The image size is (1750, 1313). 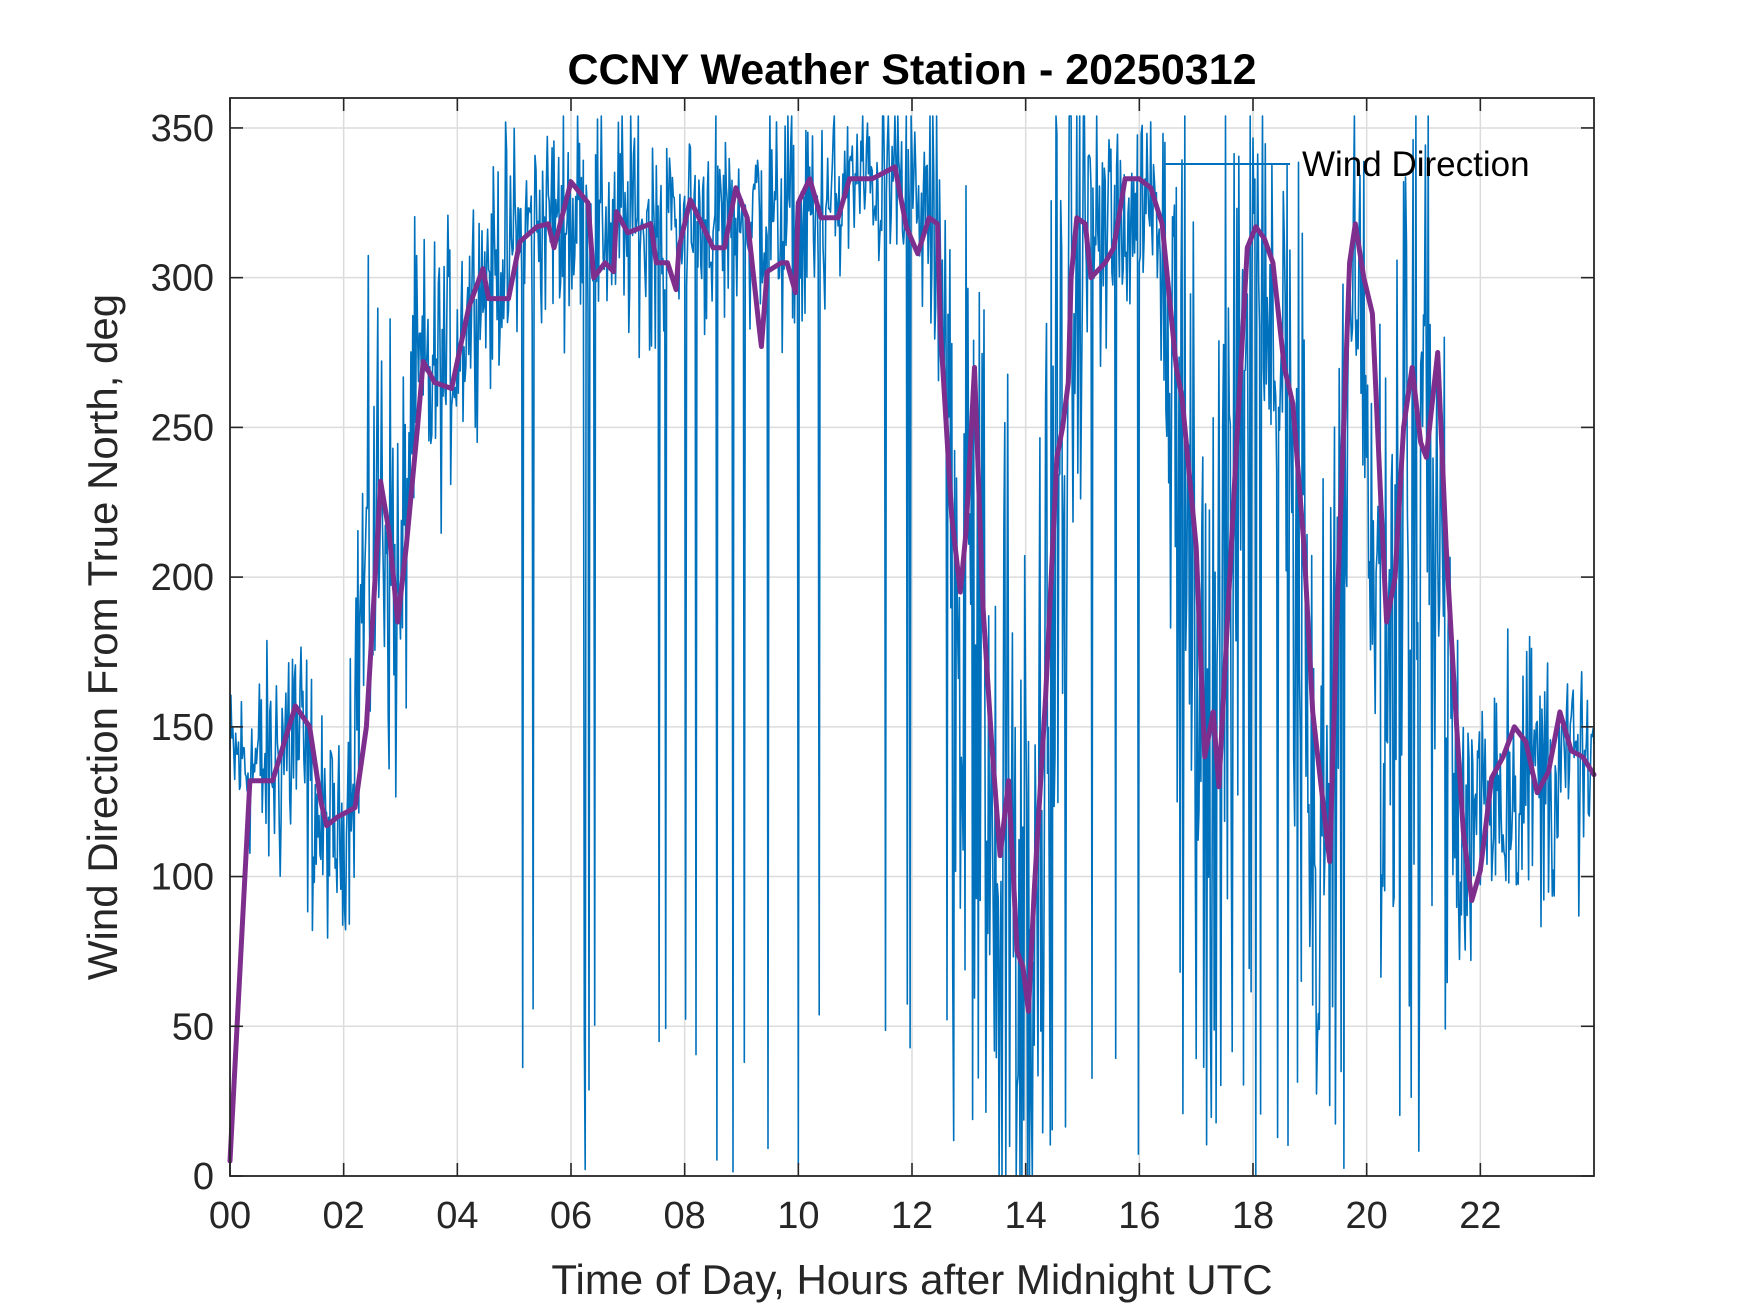 I want to click on y-tick-label: 200, so click(x=182, y=578).